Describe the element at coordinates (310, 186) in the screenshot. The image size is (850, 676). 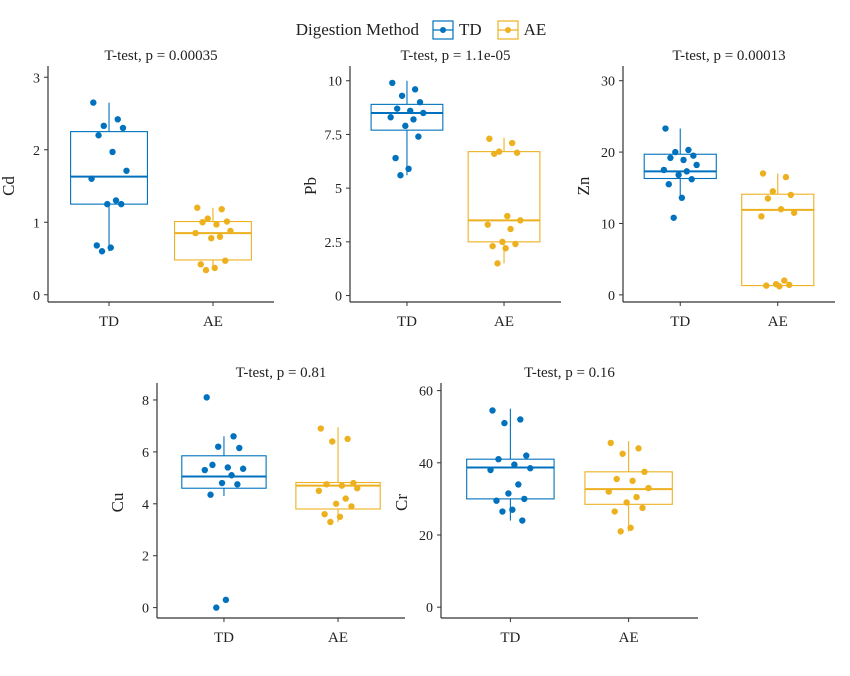
I see `y-axis-label: Pb` at that location.